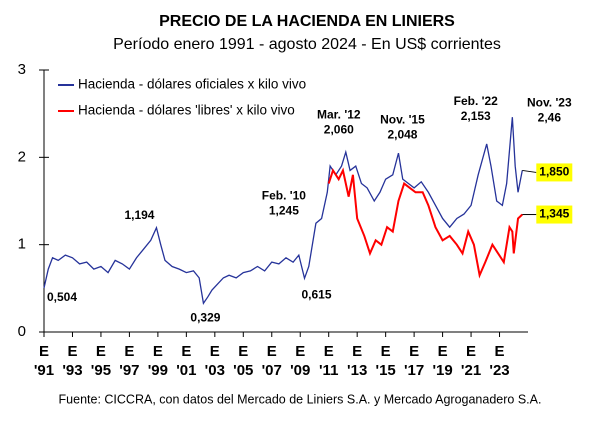 Image resolution: width=614 pixels, height=421 pixels. I want to click on annotation-value: 2,46, so click(550, 117).